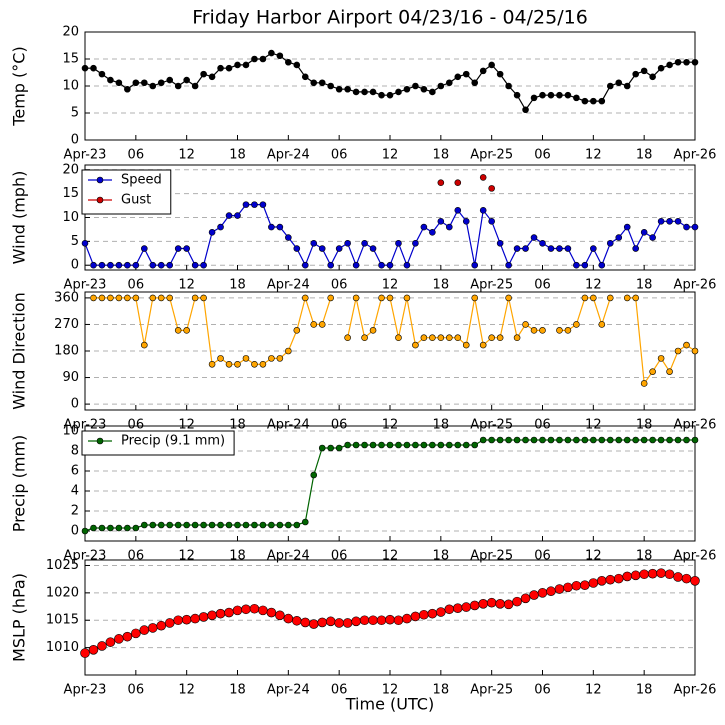  Describe the element at coordinates (66, 297) in the screenshot. I see `y-tick-label: 360` at that location.